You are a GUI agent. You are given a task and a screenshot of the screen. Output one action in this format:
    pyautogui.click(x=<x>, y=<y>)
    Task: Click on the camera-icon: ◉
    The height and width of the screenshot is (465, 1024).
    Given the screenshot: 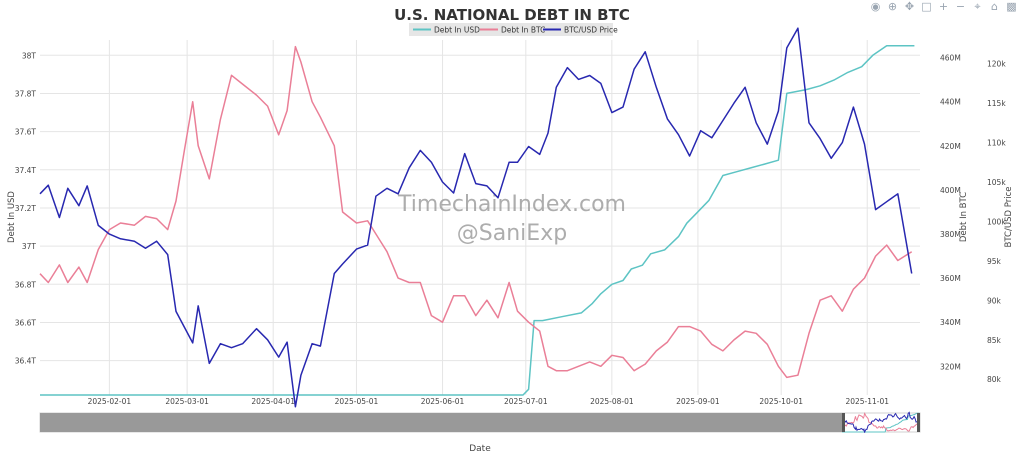 What is the action you would take?
    pyautogui.click(x=875, y=6)
    